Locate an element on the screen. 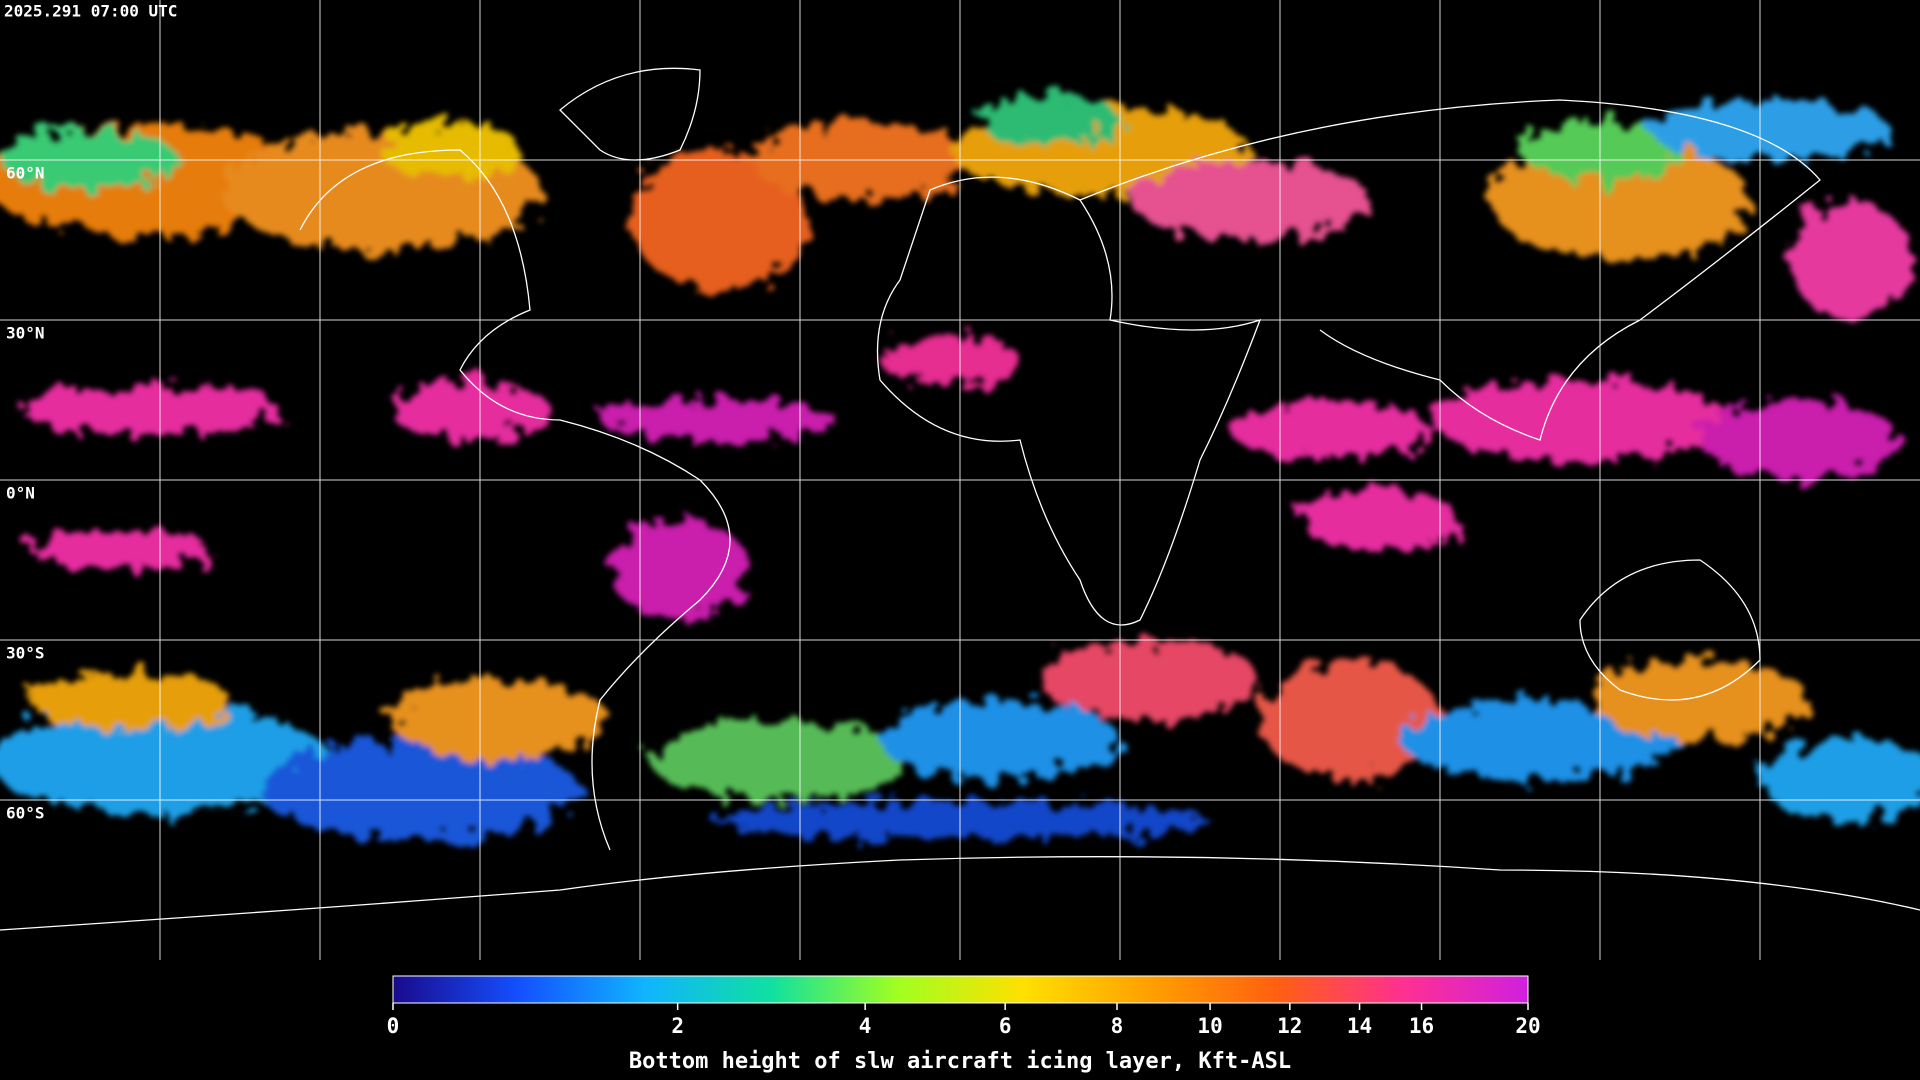  colorbar-tick-label: 16 is located at coordinates (1421, 1026).